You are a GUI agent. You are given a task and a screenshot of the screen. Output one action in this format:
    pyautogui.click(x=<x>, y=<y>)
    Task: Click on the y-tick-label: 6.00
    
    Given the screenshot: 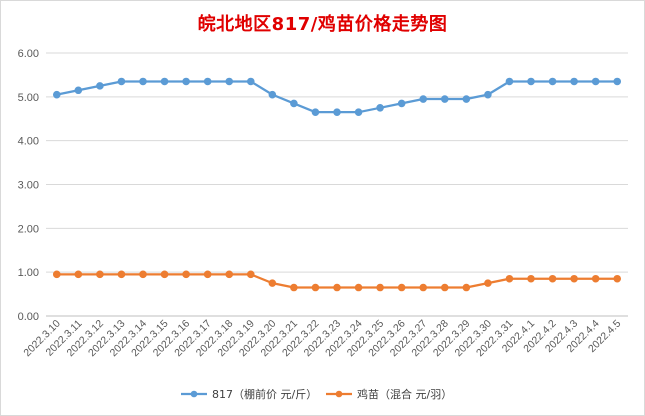 What is the action you would take?
    pyautogui.click(x=28, y=54)
    